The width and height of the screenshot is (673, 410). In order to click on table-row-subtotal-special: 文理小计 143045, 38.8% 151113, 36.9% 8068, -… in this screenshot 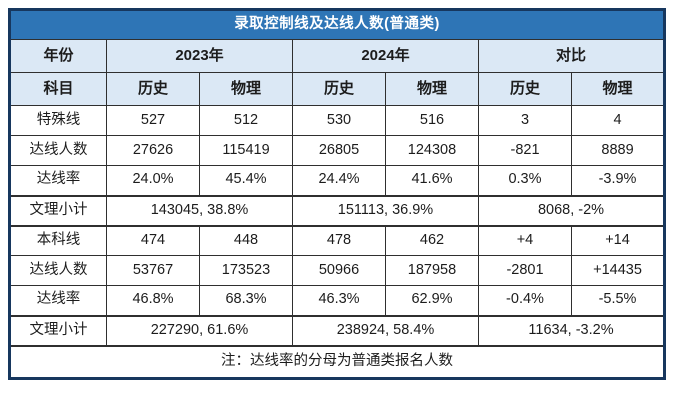, I will do `click(337, 210)`.